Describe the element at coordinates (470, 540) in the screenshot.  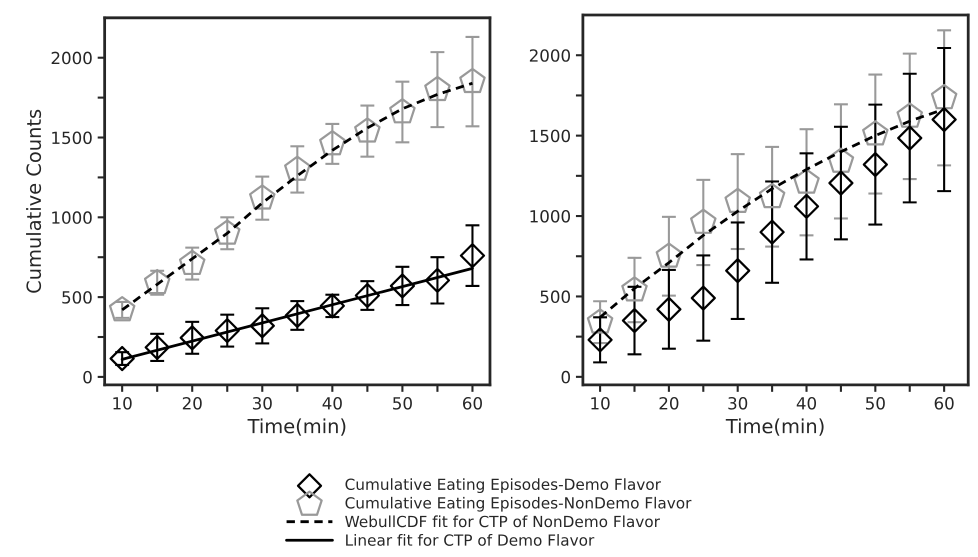
I see `legend-label: Linear fit for CTP of Demo Flavor` at that location.